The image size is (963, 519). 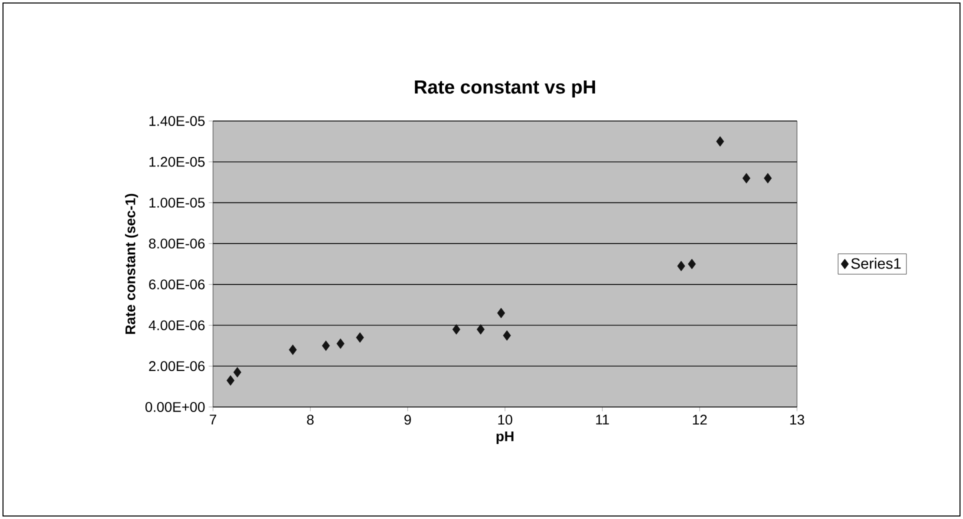 What do you see at coordinates (797, 419) in the screenshot?
I see `x-tick-label: 13` at bounding box center [797, 419].